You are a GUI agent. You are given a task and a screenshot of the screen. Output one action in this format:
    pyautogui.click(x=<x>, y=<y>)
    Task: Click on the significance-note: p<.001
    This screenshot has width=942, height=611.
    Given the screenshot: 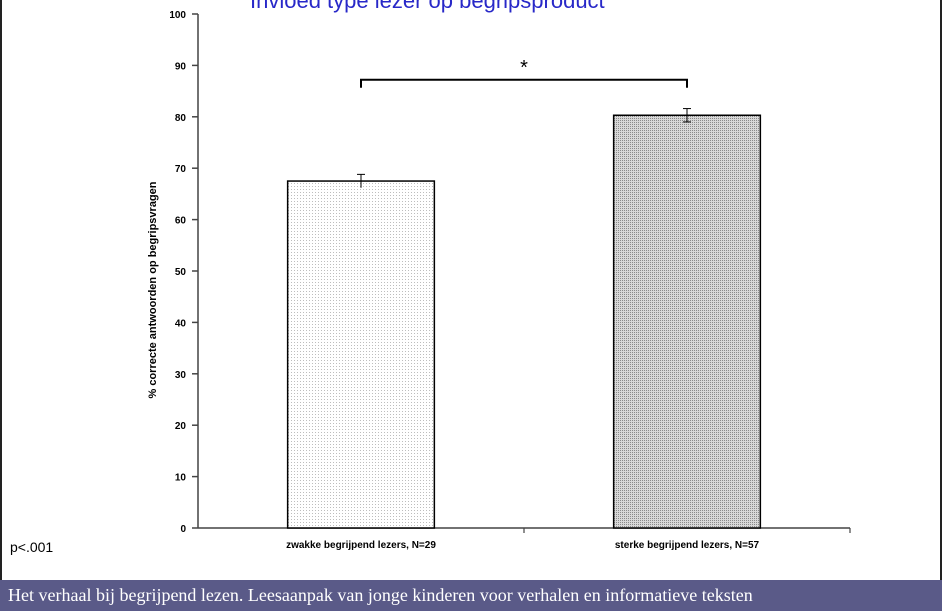 What is the action you would take?
    pyautogui.click(x=32, y=547)
    